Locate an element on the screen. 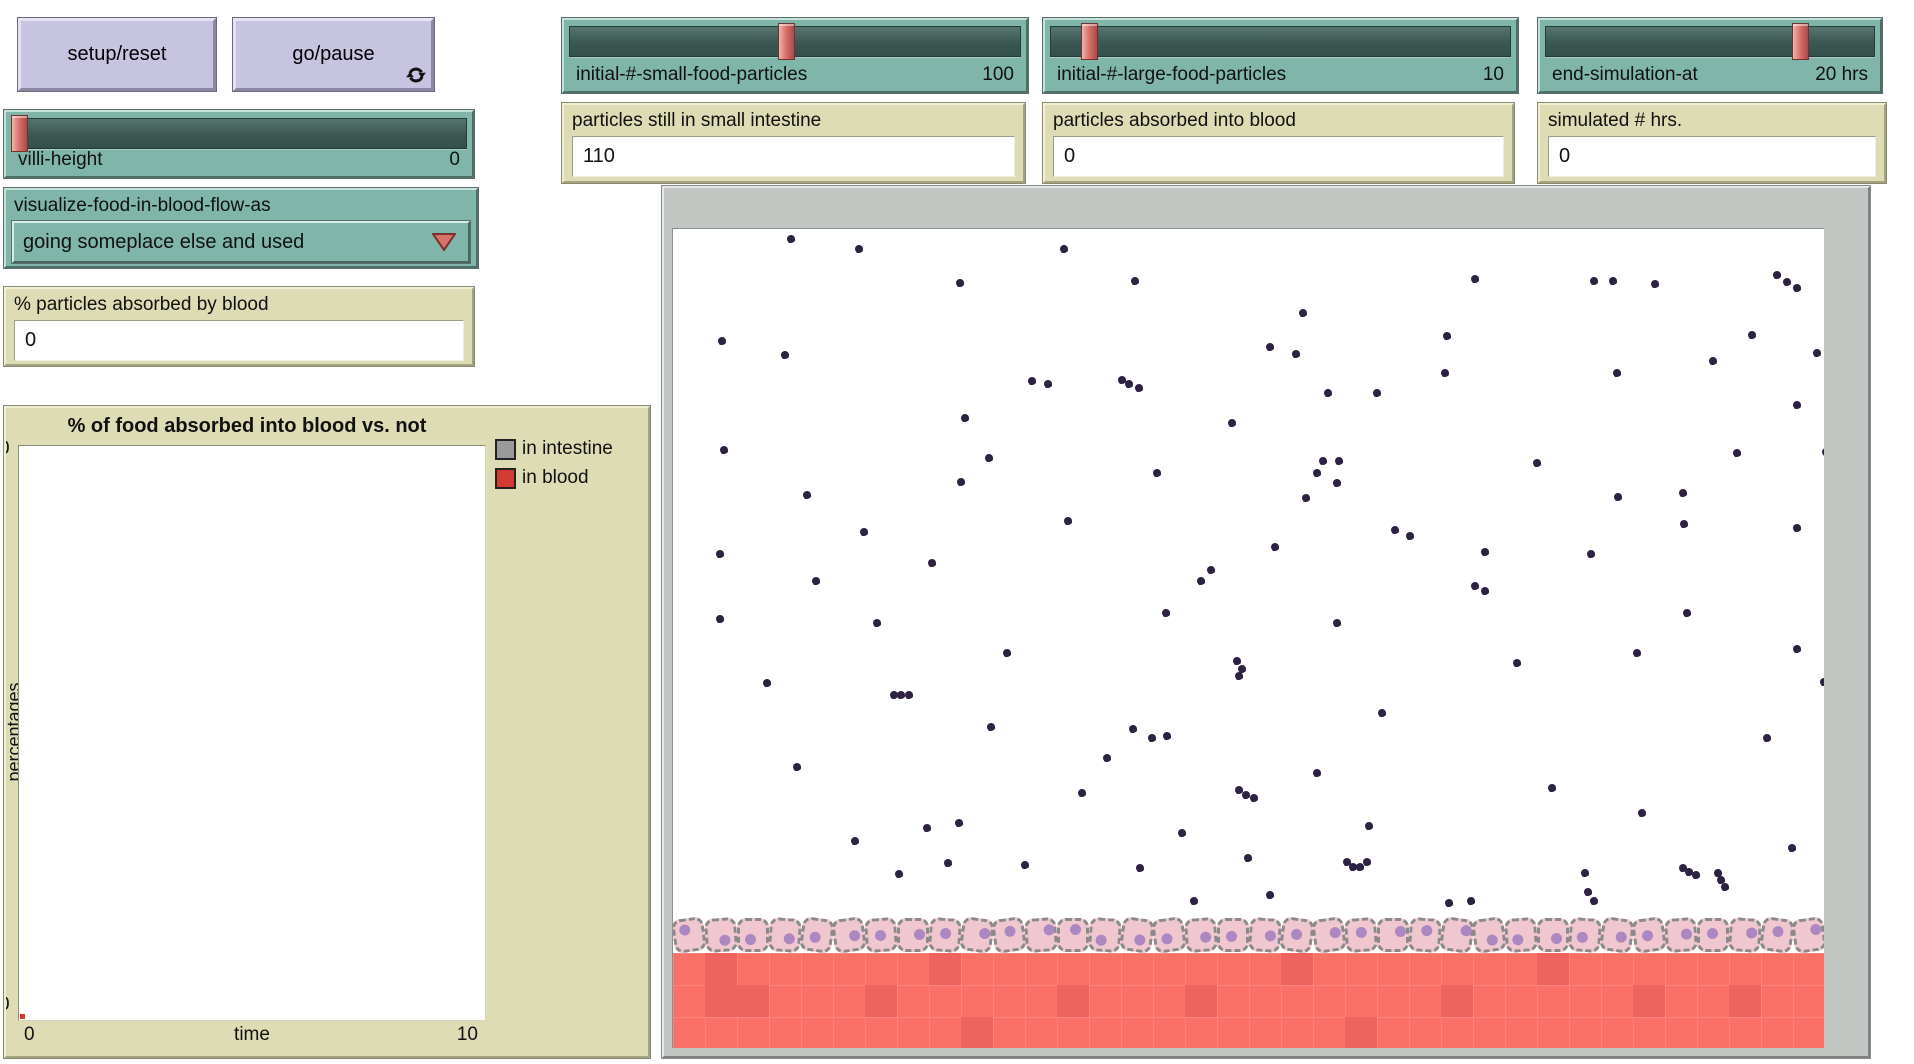 Image resolution: width=1914 pixels, height=1064 pixels. legend-label: in blood is located at coordinates (555, 477).